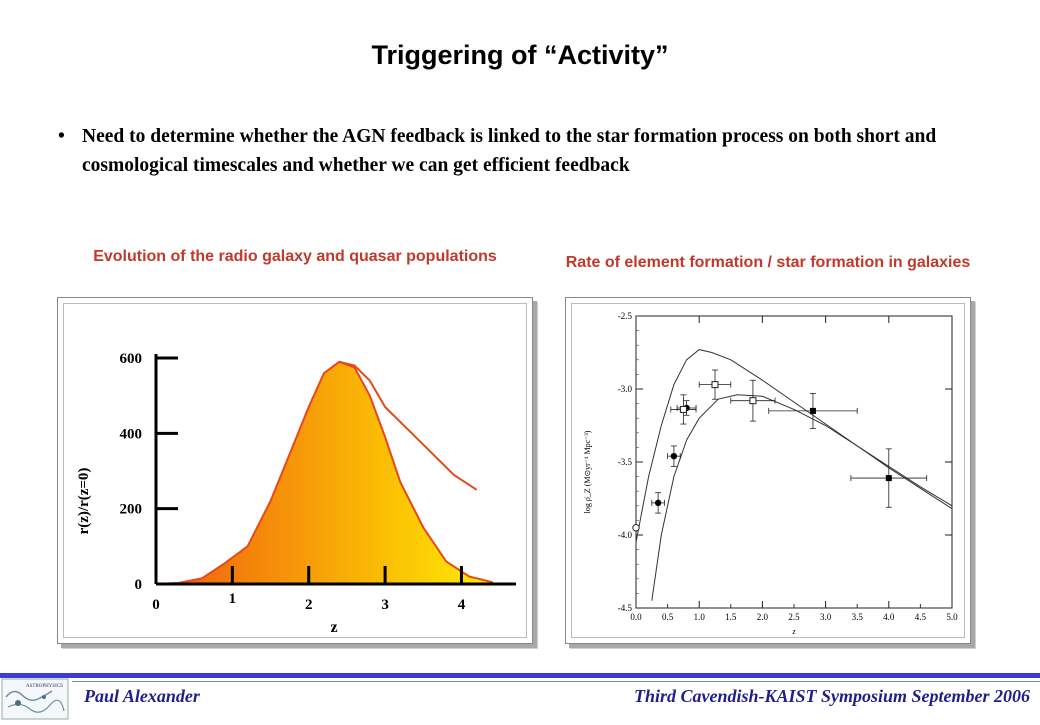  Describe the element at coordinates (625, 462) in the screenshot. I see `y-tick-label: -3.5` at that location.